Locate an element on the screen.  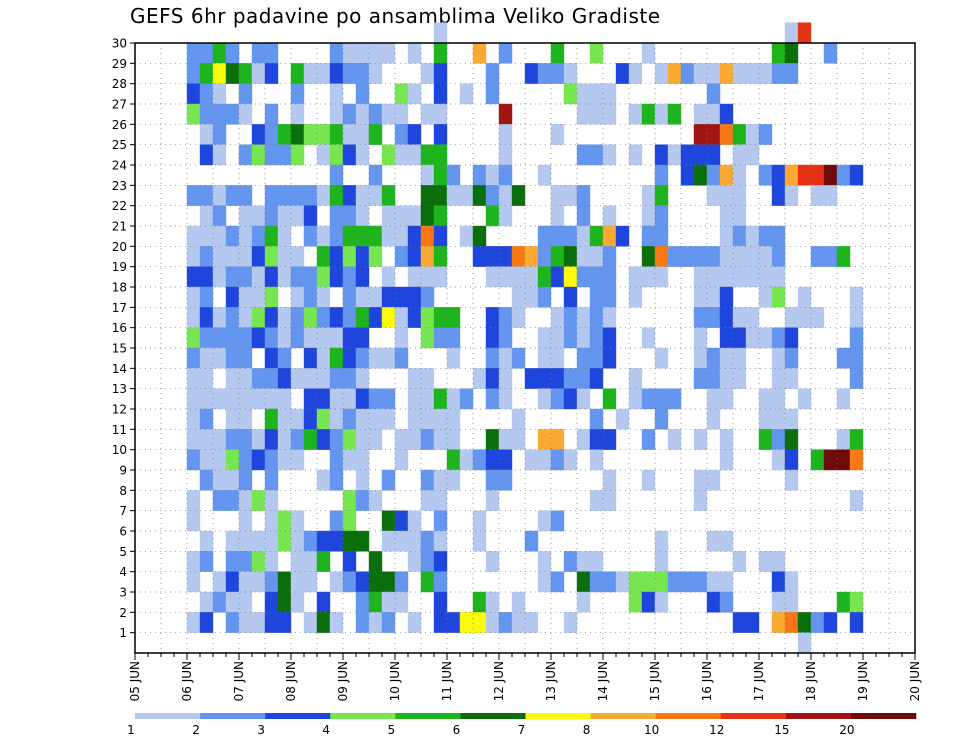
y-tick-label: 14 is located at coordinates (119, 369).